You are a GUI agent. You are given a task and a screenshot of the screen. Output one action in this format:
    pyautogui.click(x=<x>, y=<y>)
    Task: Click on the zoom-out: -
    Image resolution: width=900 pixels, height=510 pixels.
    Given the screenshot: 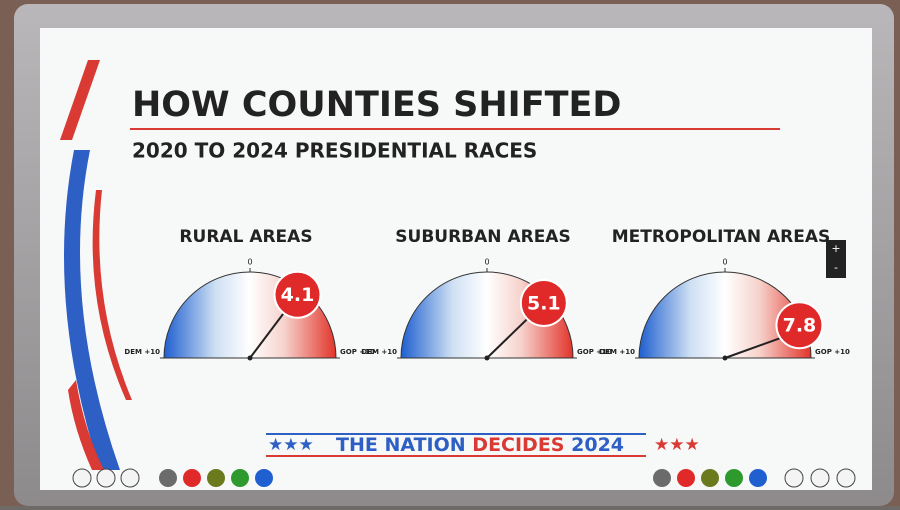 What is the action you would take?
    pyautogui.click(x=836, y=267)
    